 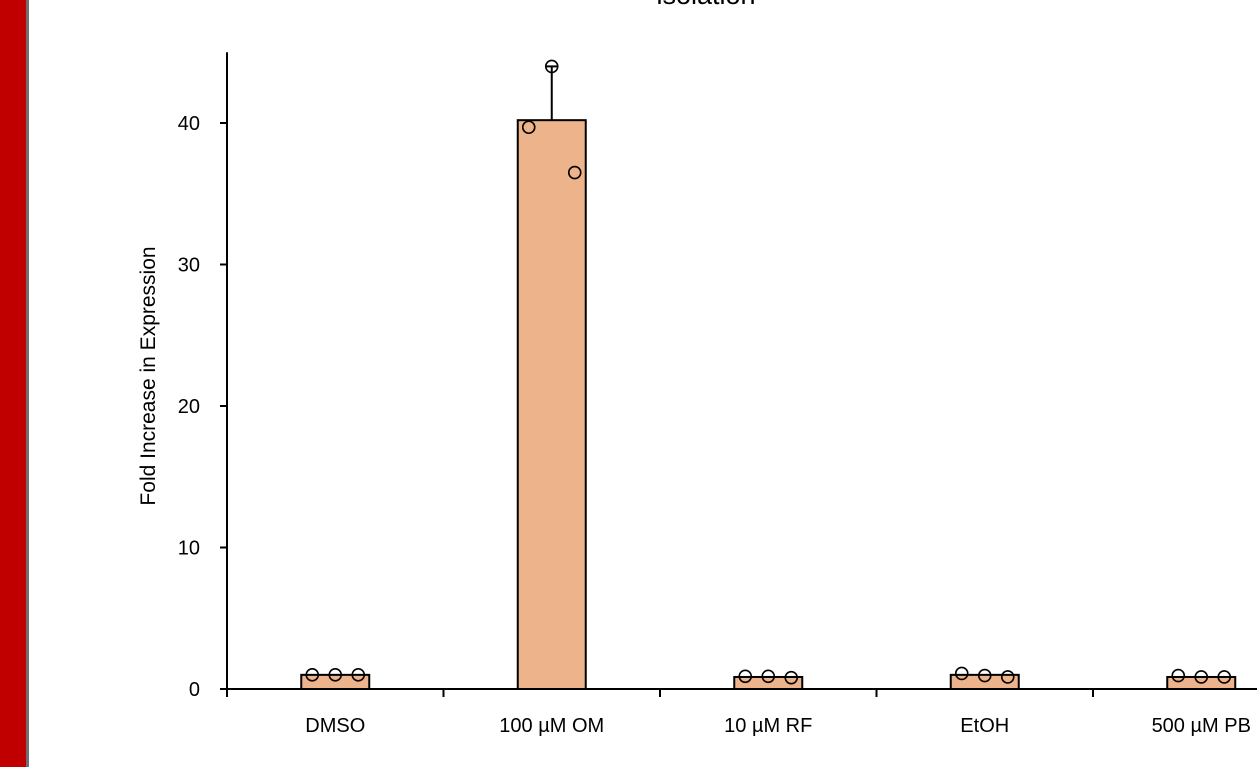 I want to click on side-accent-edge, so click(x=27, y=383).